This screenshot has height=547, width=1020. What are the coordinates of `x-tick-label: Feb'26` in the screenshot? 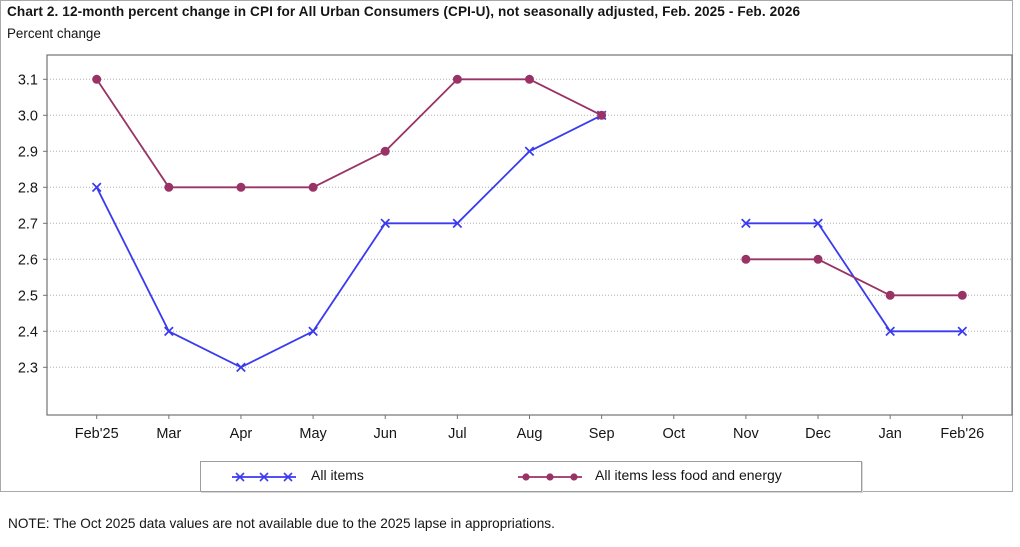 It's located at (962, 434).